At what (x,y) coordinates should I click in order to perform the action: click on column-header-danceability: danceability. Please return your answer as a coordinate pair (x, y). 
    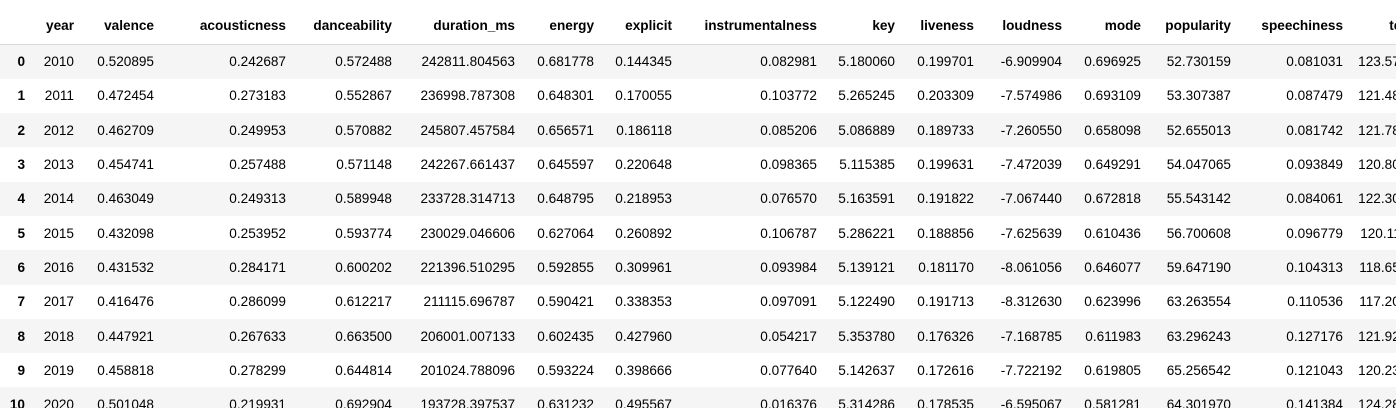
    Looking at the image, I should click on (346, 26).